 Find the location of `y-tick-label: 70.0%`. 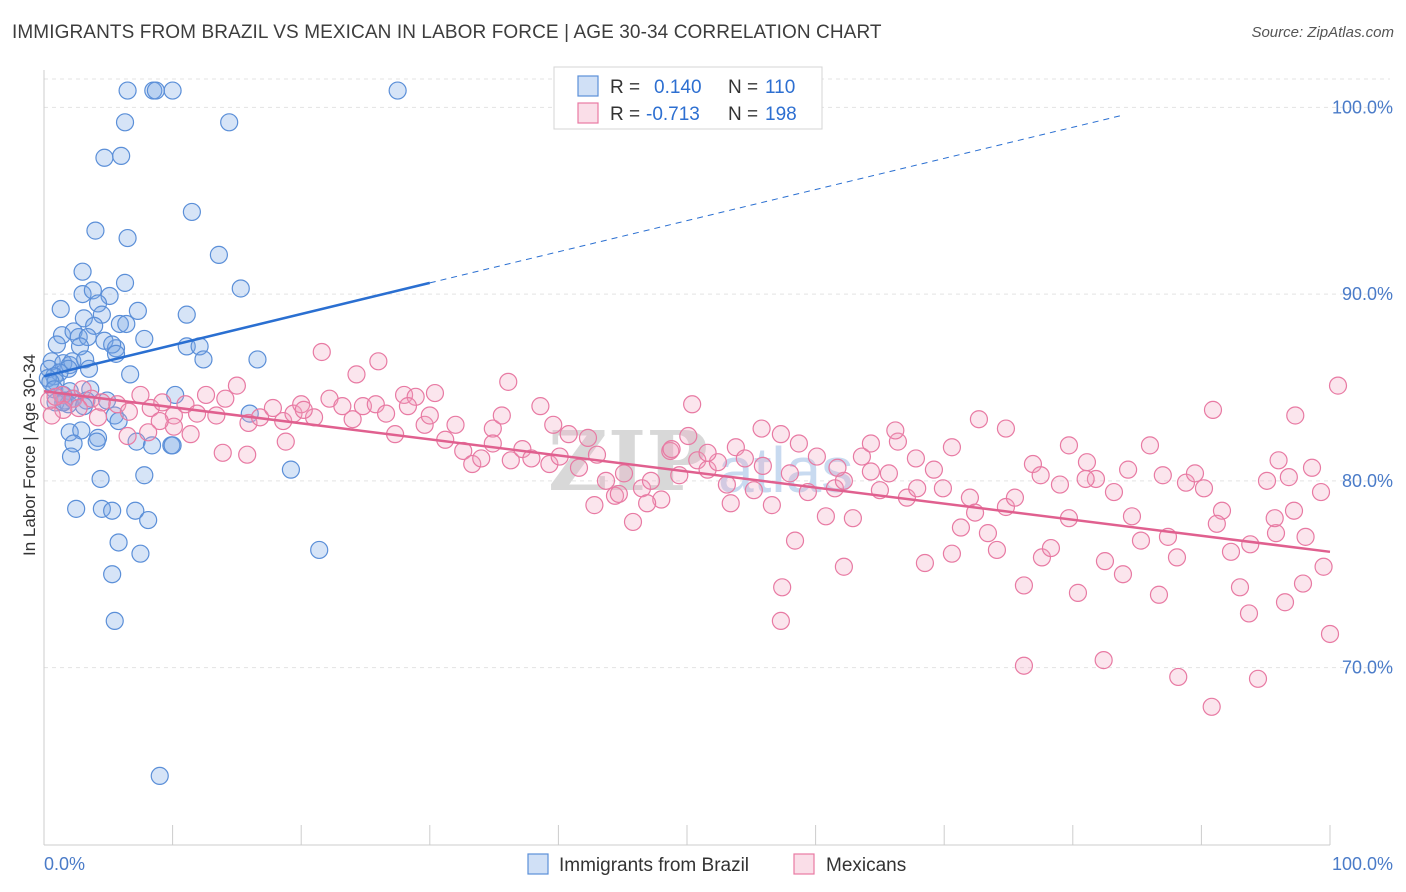

y-tick-label: 70.0% is located at coordinates (1367, 668).